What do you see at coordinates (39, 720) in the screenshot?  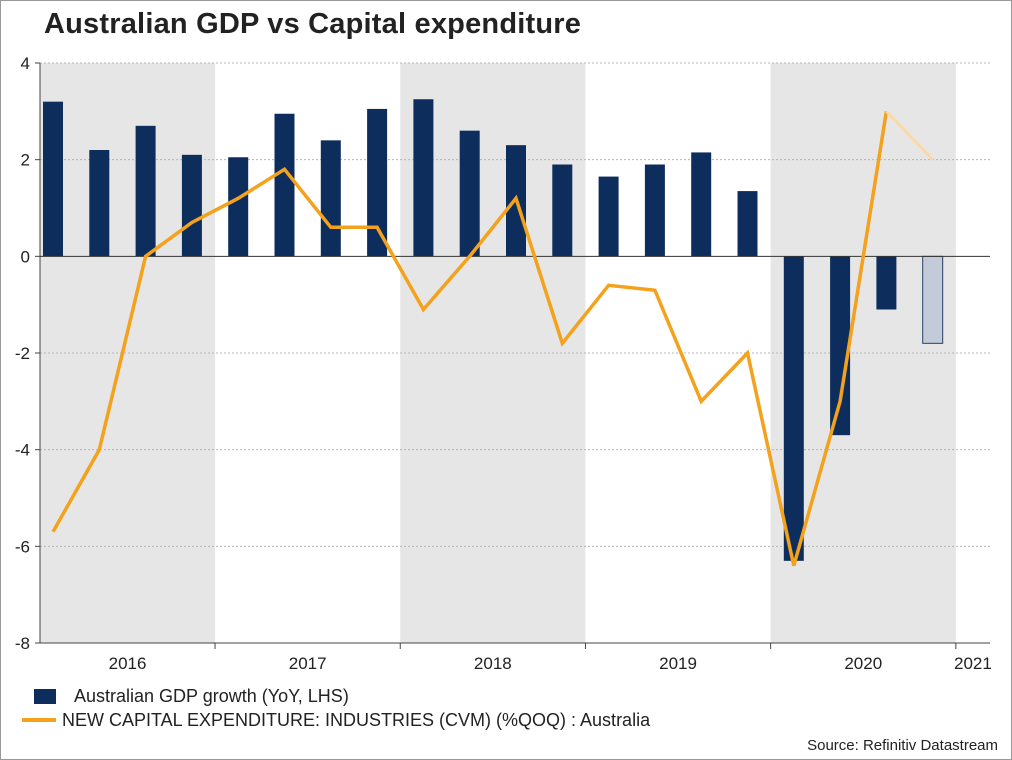 I see `legend-line-swatch` at bounding box center [39, 720].